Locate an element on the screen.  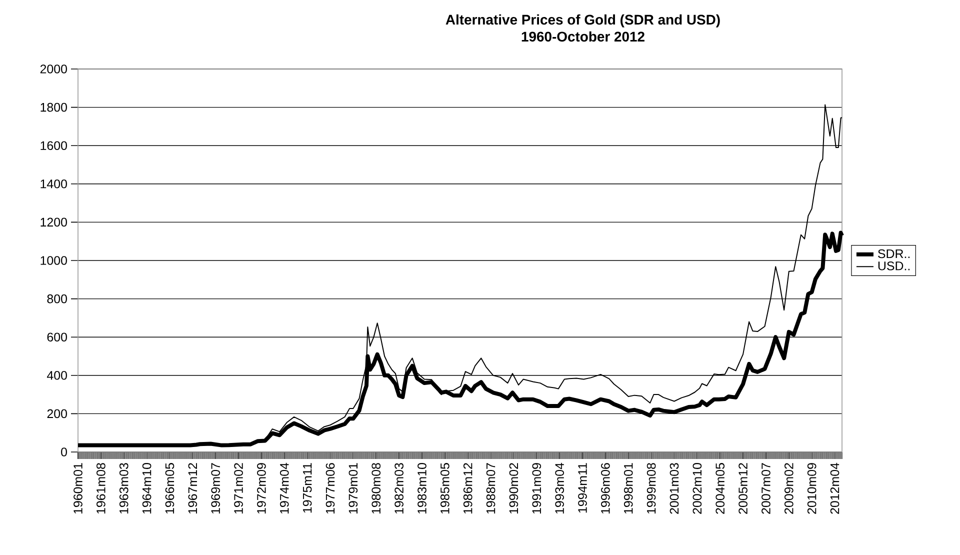
x-tick-label: 2010m09 is located at coordinates (811, 488).